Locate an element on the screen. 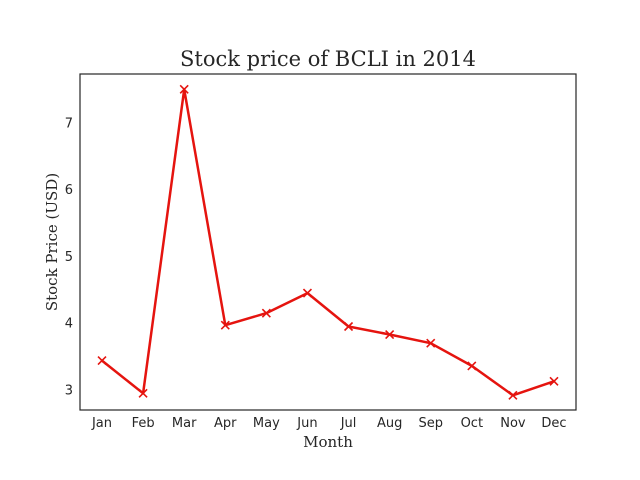 The width and height of the screenshot is (640, 480). x-tick-label: Jun is located at coordinates (306, 423).